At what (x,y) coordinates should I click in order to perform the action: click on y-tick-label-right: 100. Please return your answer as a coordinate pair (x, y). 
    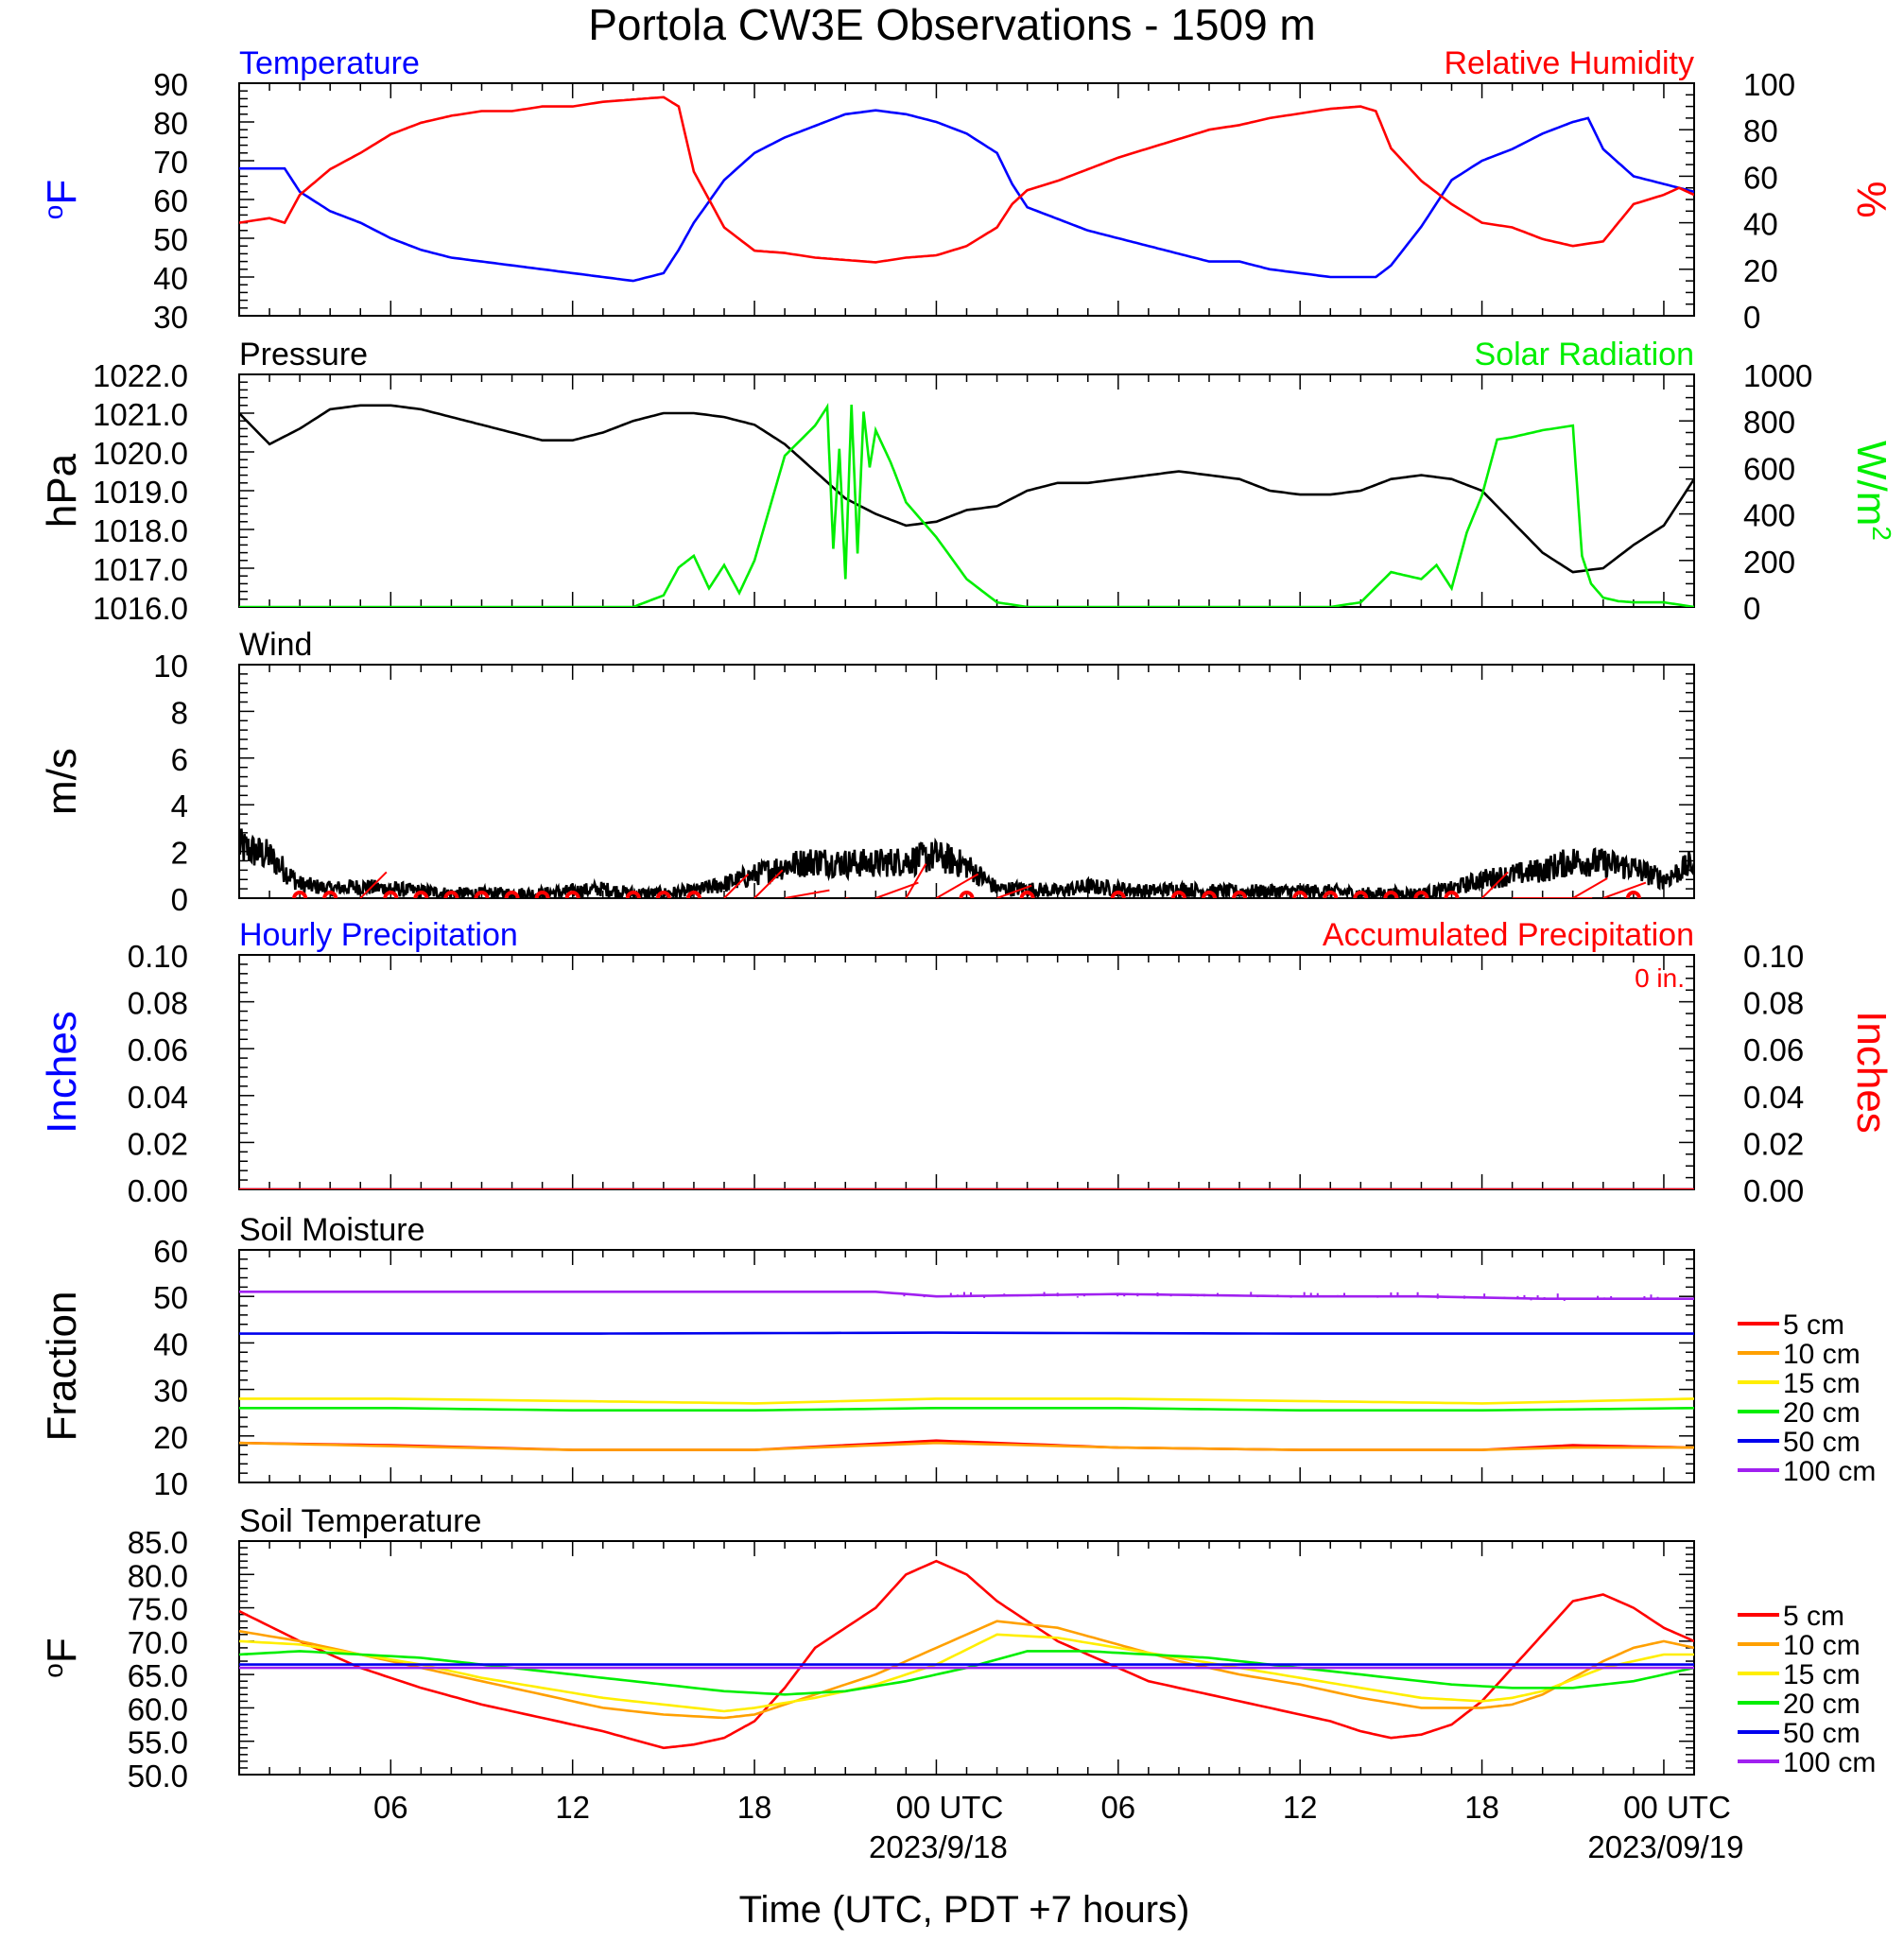
    Looking at the image, I should click on (1769, 85).